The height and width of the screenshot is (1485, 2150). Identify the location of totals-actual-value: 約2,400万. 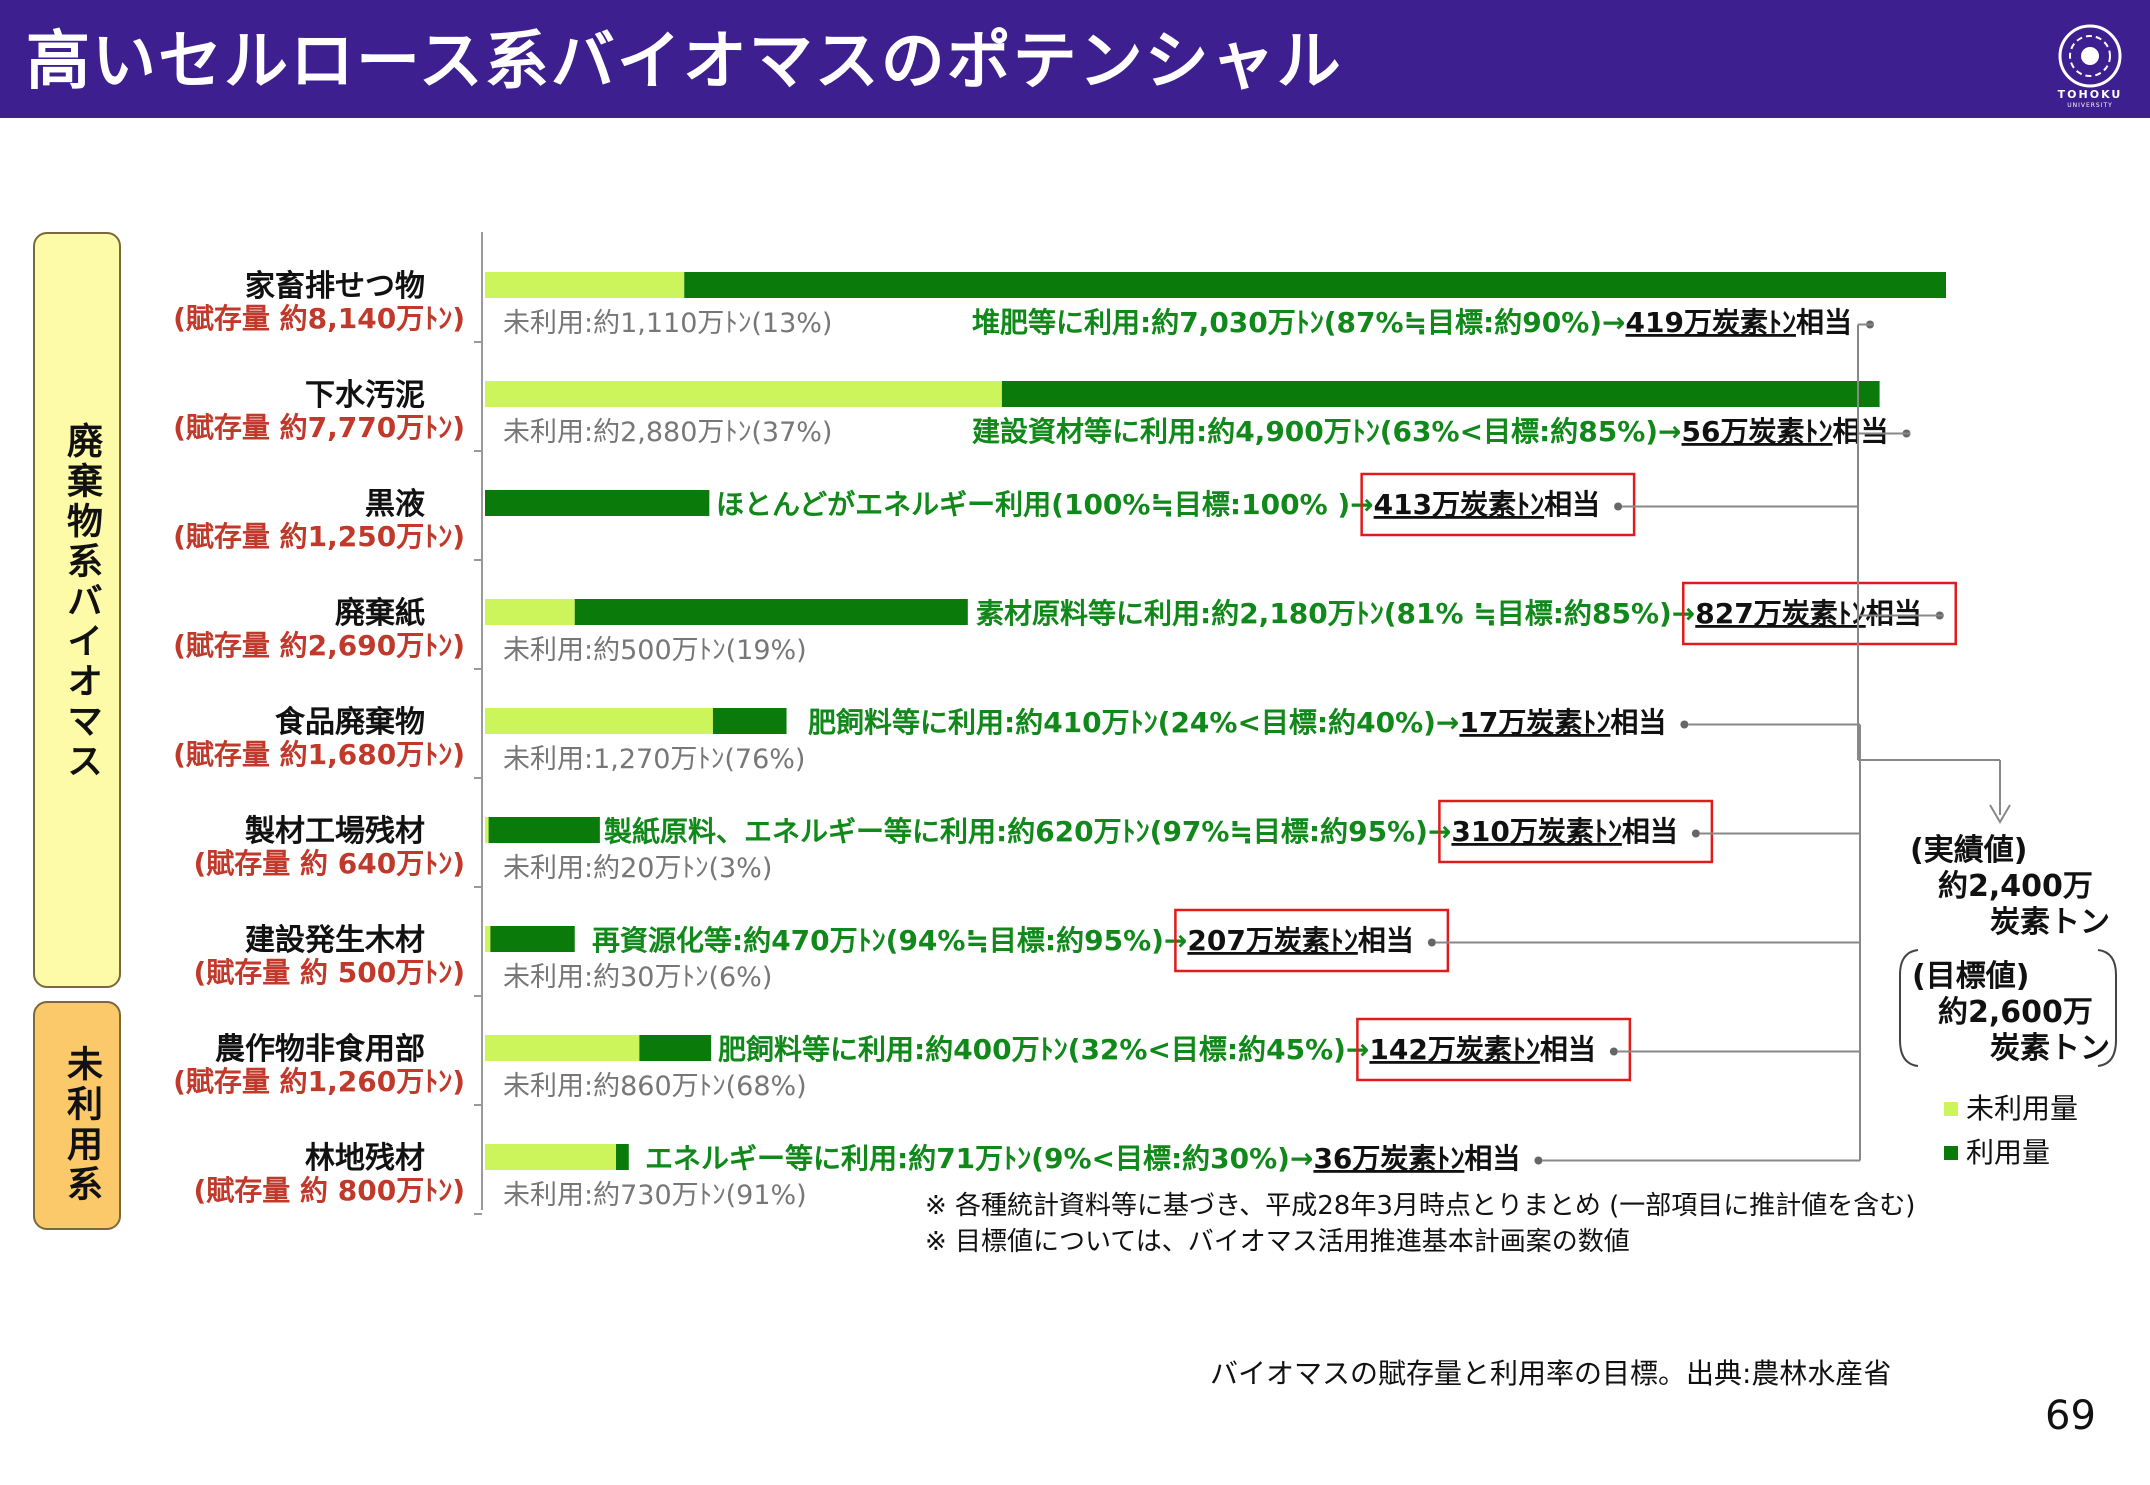
(2015, 886).